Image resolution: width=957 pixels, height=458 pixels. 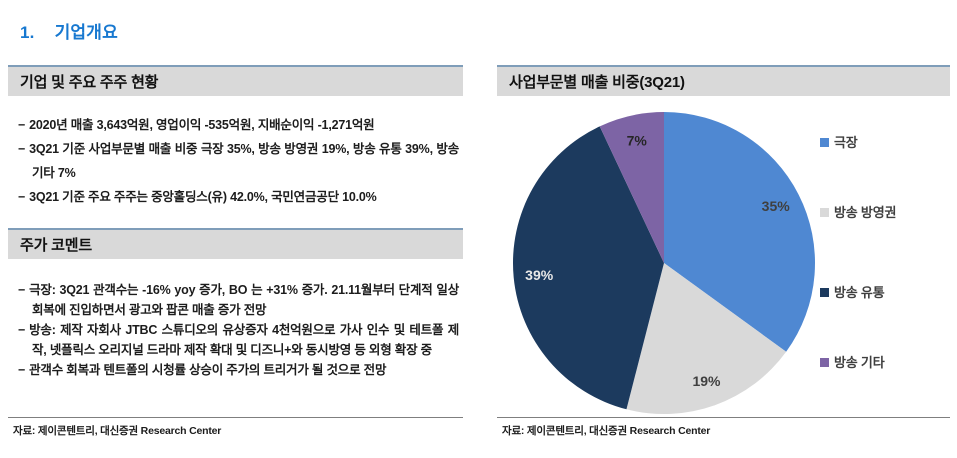 I want to click on chart-header-label: 사업부문별 매출 비중(3Q21), so click(x=597, y=82).